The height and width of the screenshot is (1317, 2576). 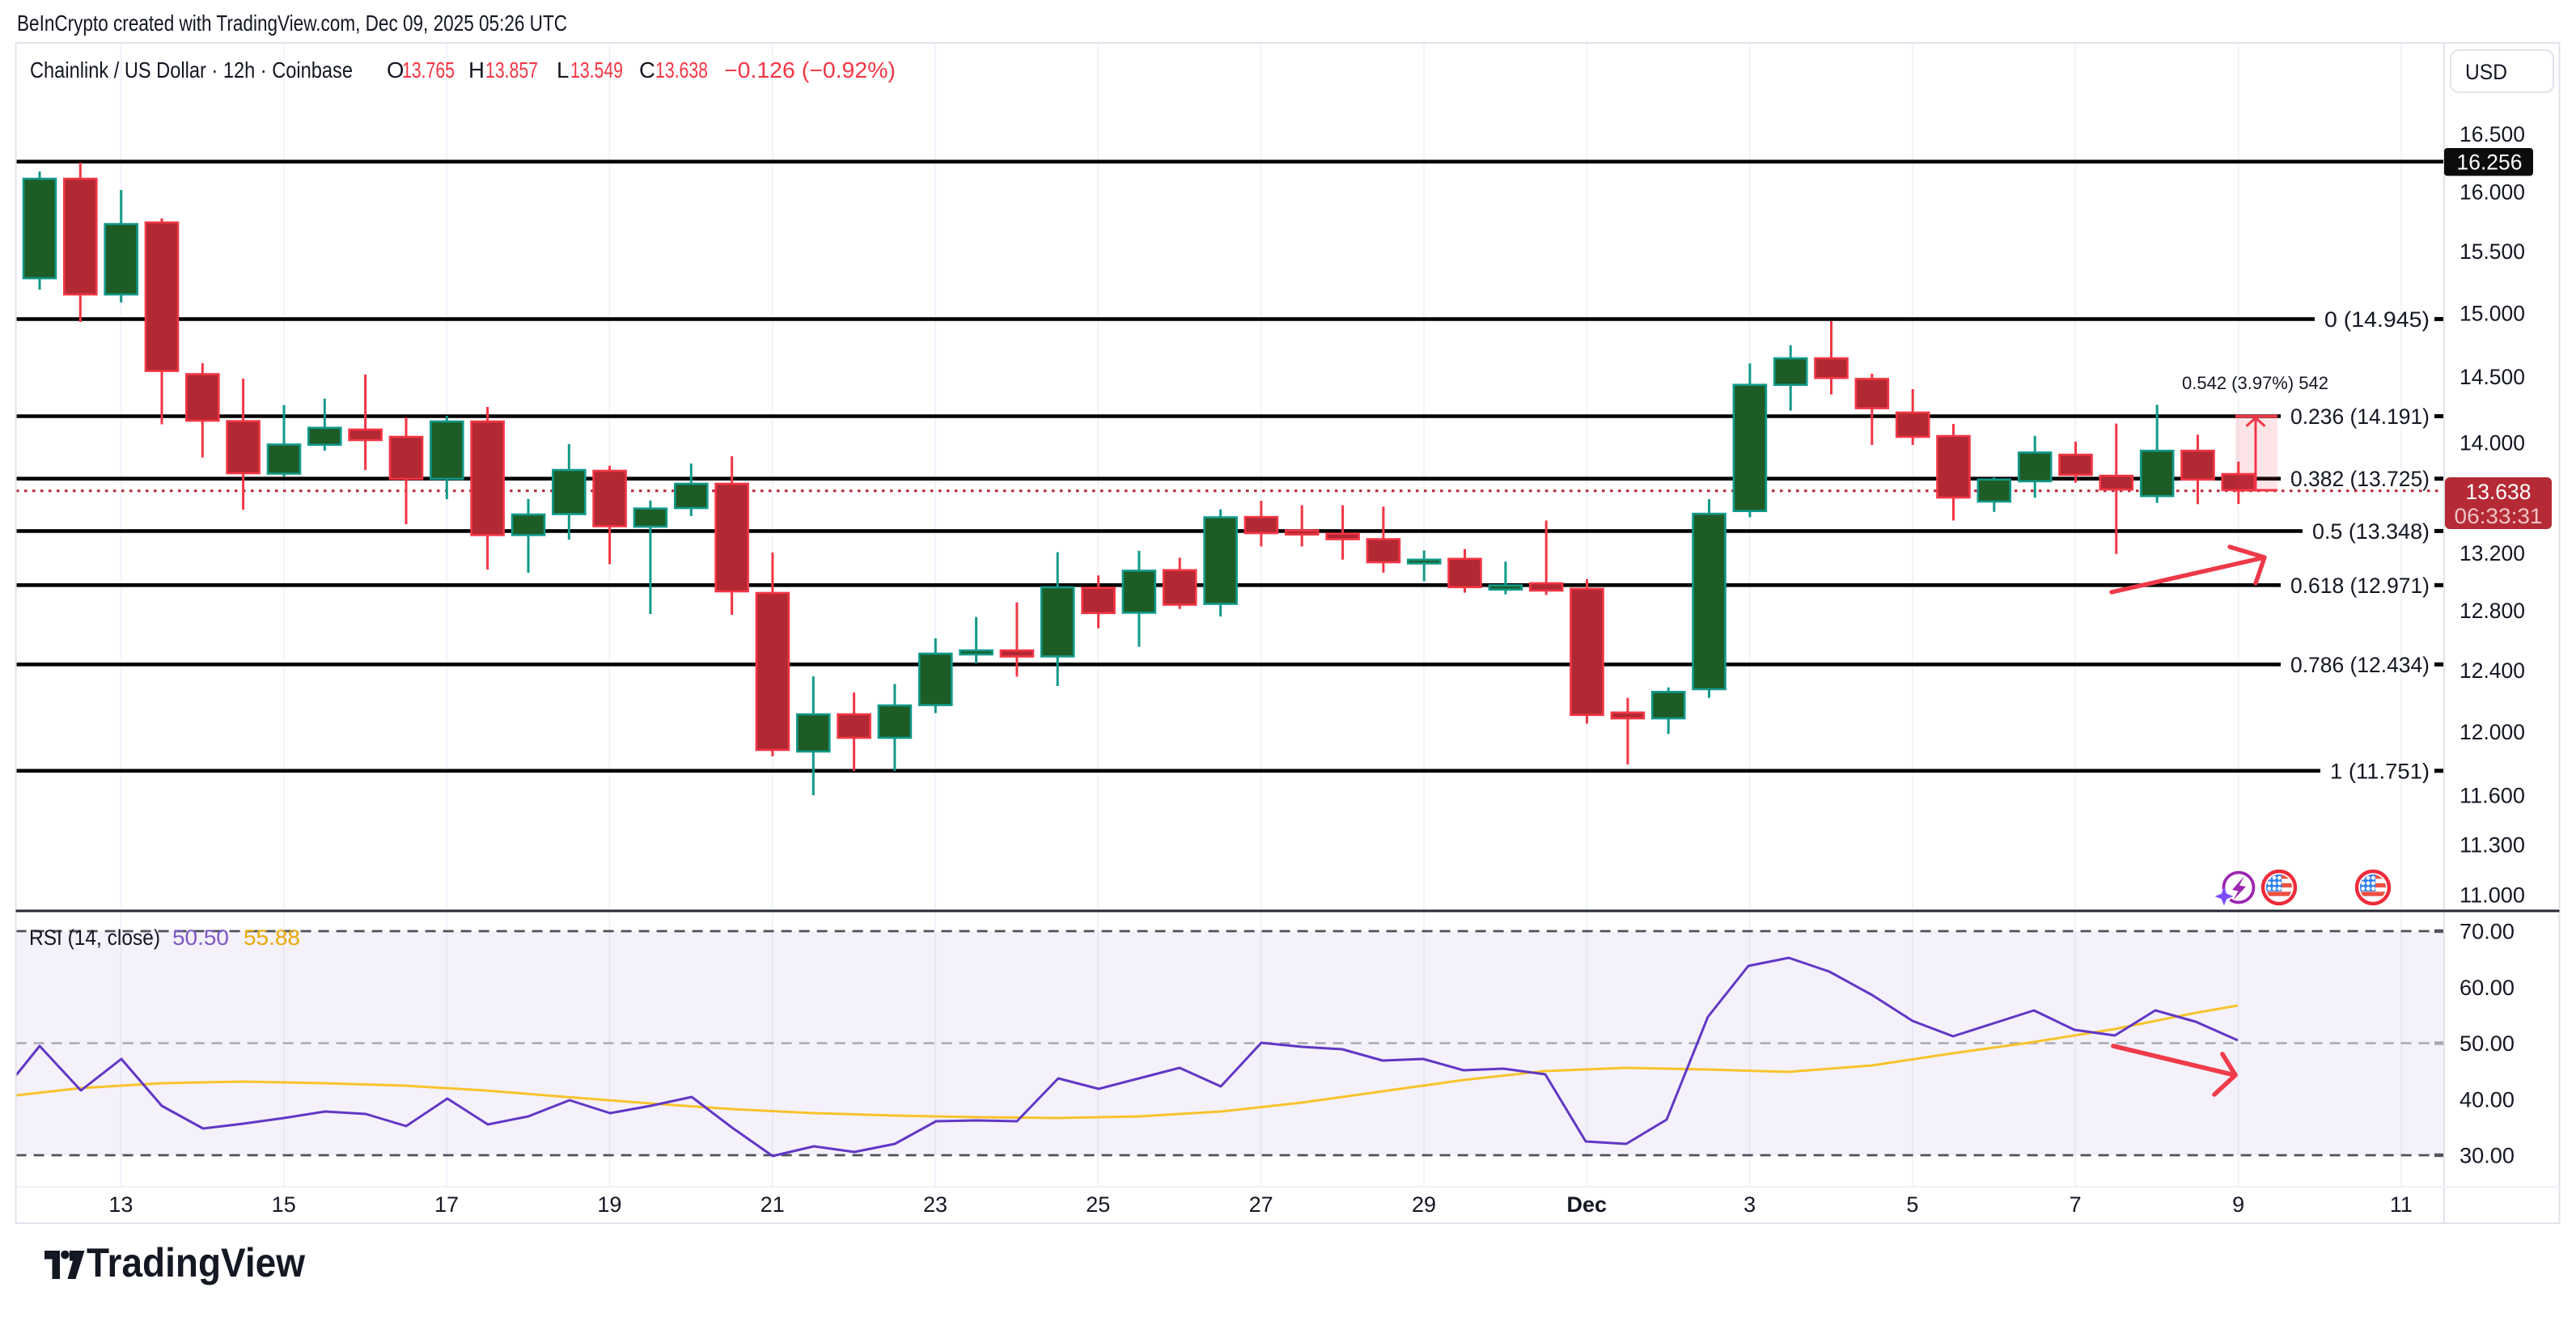 What do you see at coordinates (2492, 611) in the screenshot?
I see `svg-text: 12.800` at bounding box center [2492, 611].